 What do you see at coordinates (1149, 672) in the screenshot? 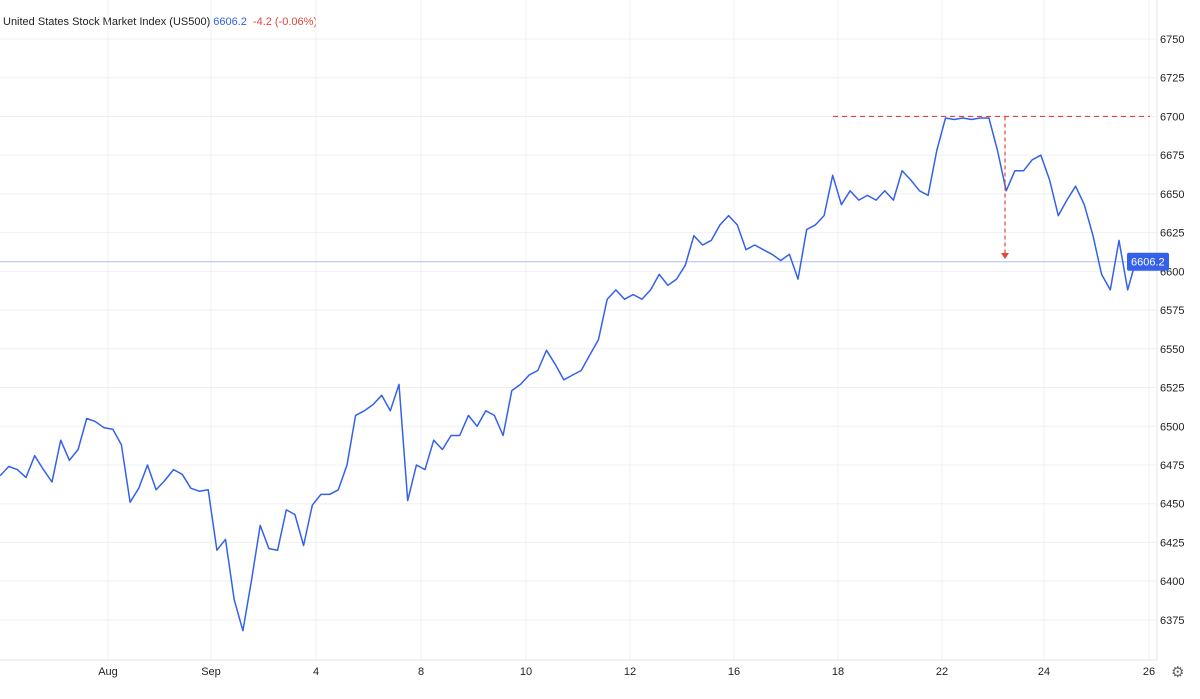
I see `x-tick-label: 26` at bounding box center [1149, 672].